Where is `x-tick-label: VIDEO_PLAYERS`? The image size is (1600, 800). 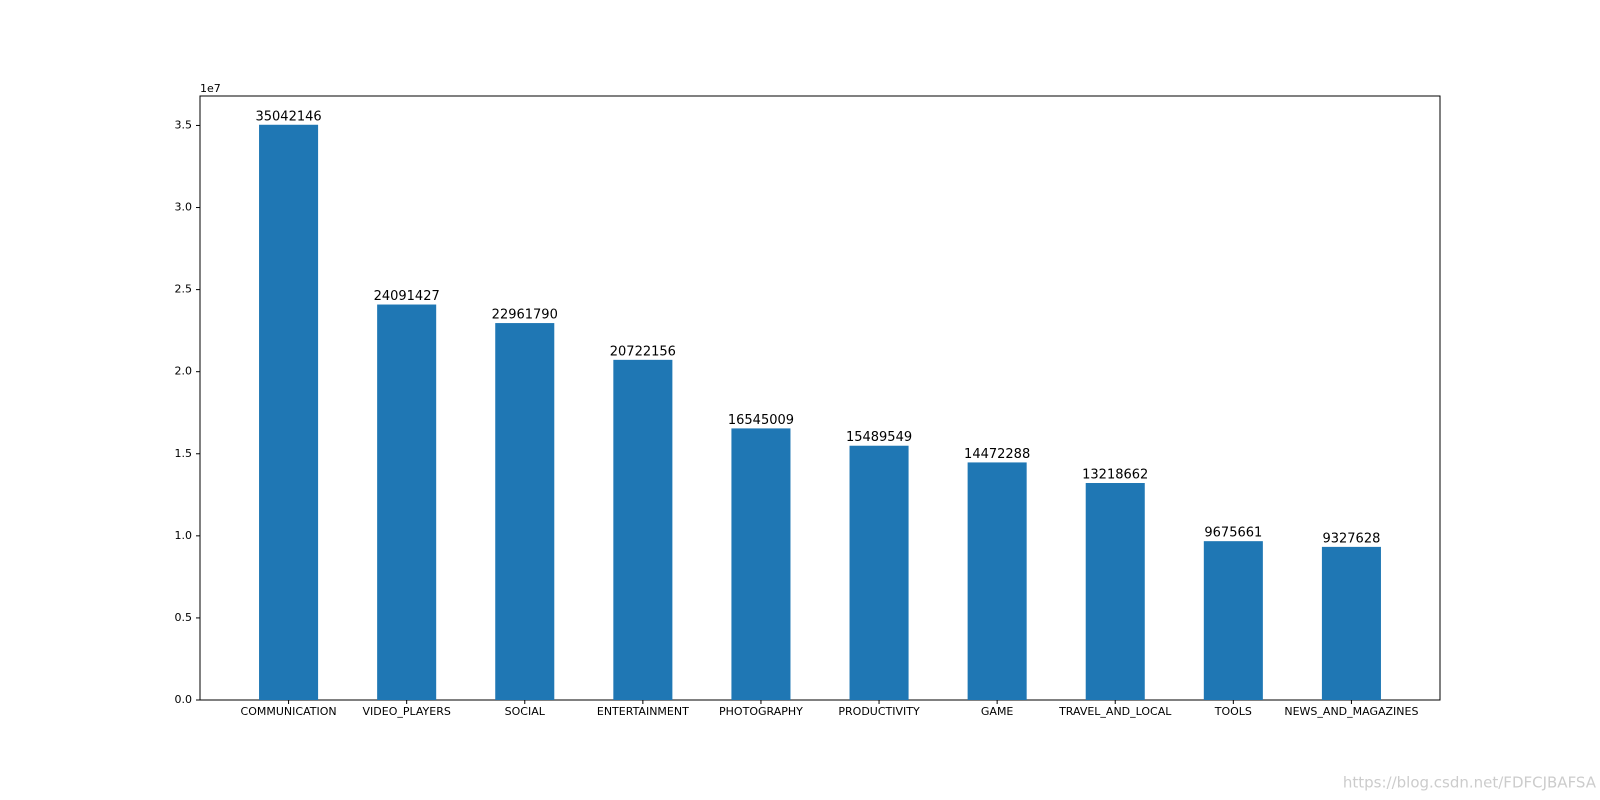 x-tick-label: VIDEO_PLAYERS is located at coordinates (407, 711).